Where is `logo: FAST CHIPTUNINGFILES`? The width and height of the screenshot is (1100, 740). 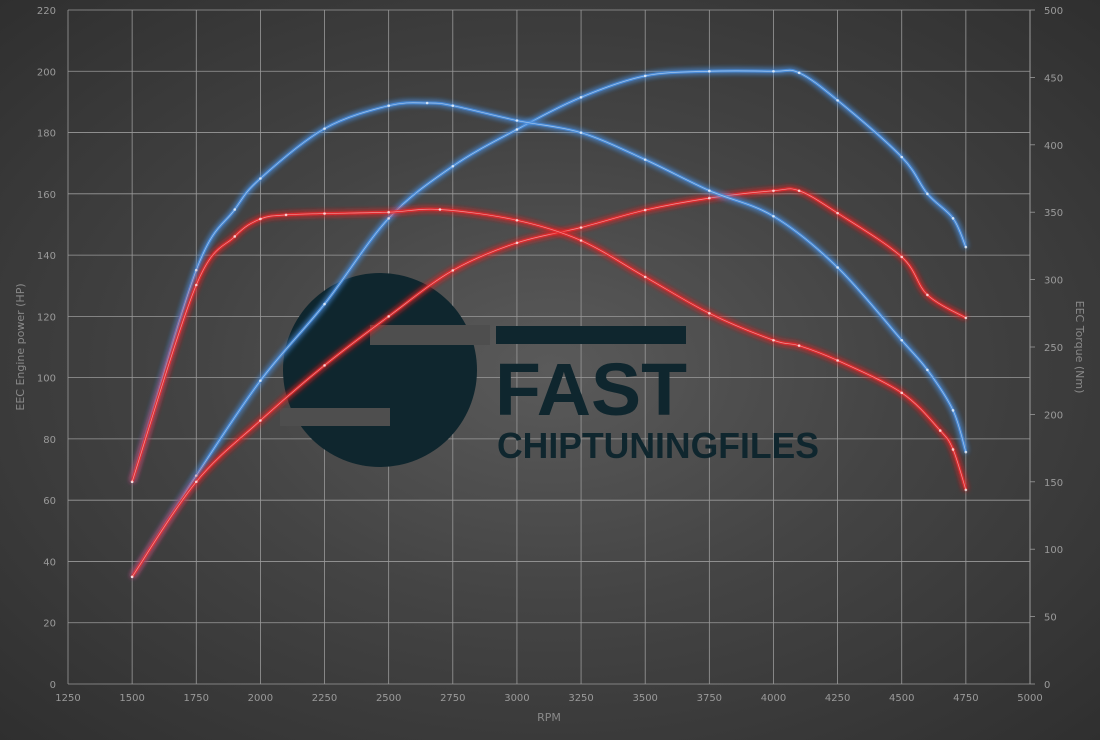 logo: FAST CHIPTUNINGFILES is located at coordinates (549, 370).